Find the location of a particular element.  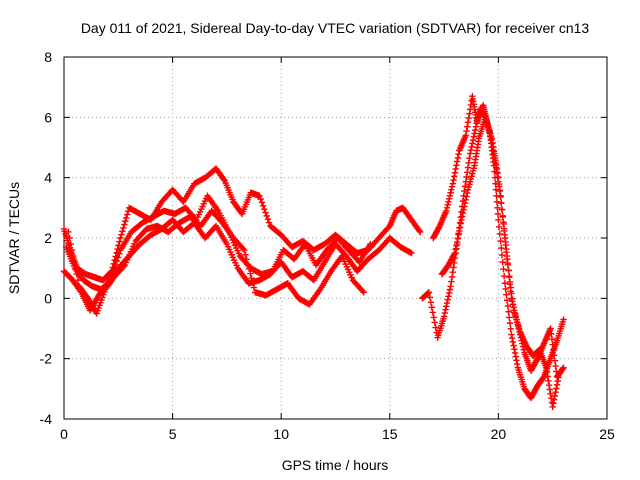

series-track-f is located at coordinates (496, 252).